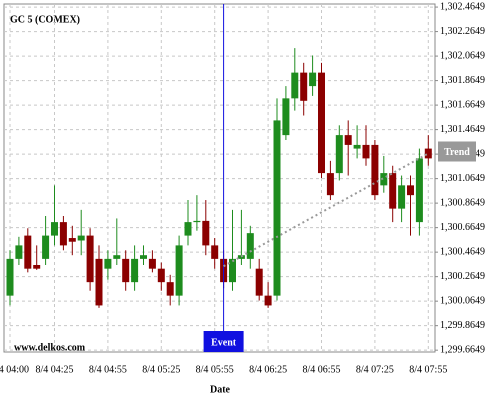 This screenshot has height=400, width=500. Describe the element at coordinates (268, 369) in the screenshot. I see `x-tick-label: 8/4 06:25` at that location.